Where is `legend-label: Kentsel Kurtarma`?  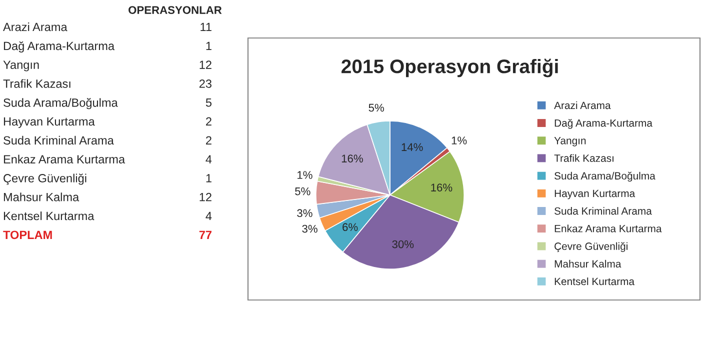
legend-label: Kentsel Kurtarma is located at coordinates (594, 281).